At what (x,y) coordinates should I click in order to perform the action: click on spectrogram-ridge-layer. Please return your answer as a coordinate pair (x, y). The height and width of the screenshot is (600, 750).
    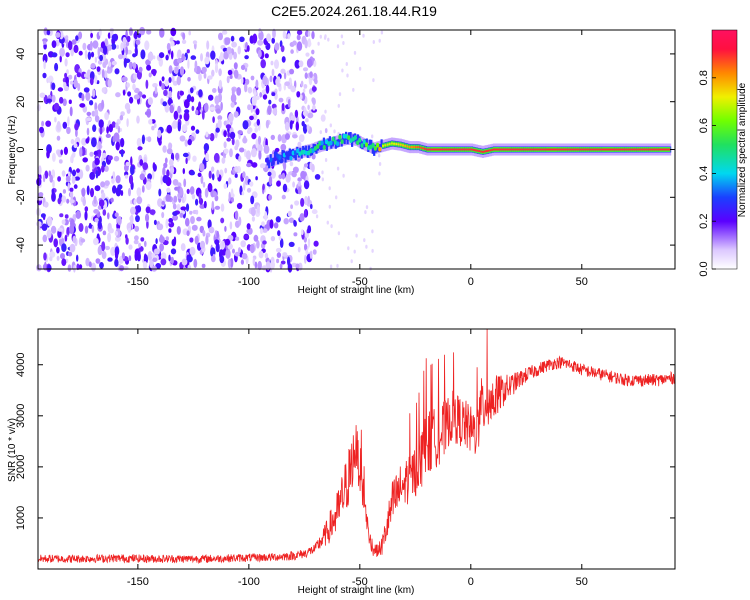
    Looking at the image, I should click on (468, 150).